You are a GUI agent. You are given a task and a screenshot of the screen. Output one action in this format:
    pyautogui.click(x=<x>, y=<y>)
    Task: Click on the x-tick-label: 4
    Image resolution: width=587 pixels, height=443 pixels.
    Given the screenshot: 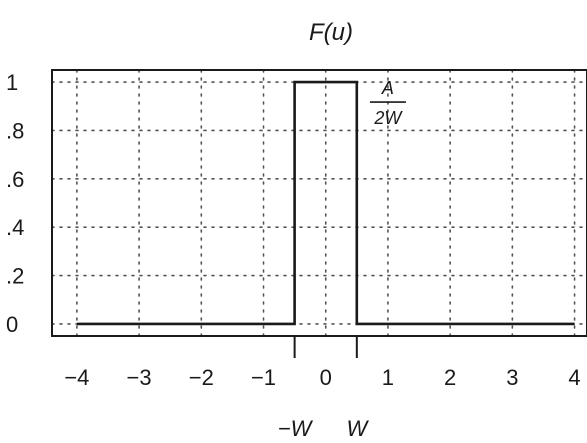 What is the action you would take?
    pyautogui.click(x=574, y=377)
    